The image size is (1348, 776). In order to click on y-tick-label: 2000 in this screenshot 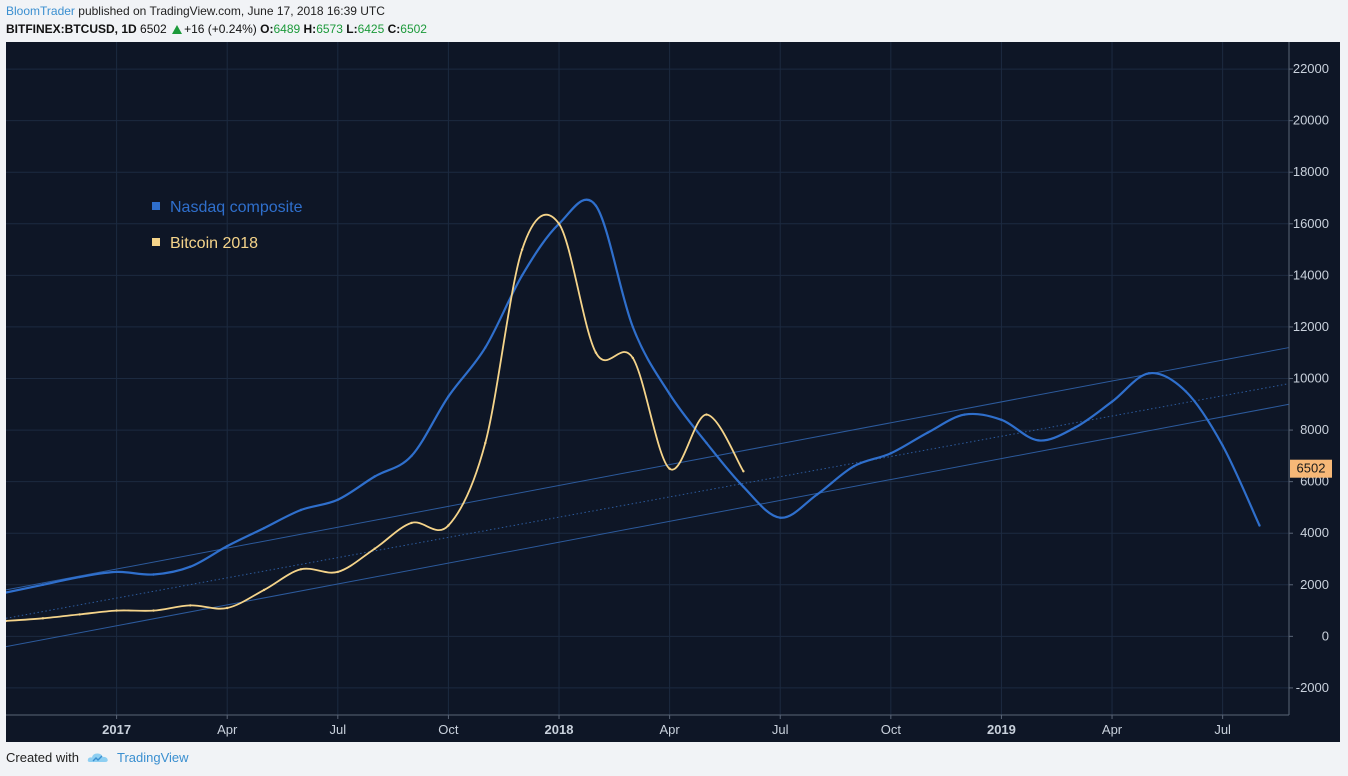, I will do `click(1314, 584)`.